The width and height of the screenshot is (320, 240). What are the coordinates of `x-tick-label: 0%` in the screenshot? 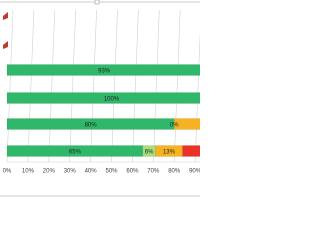 It's located at (7, 172).